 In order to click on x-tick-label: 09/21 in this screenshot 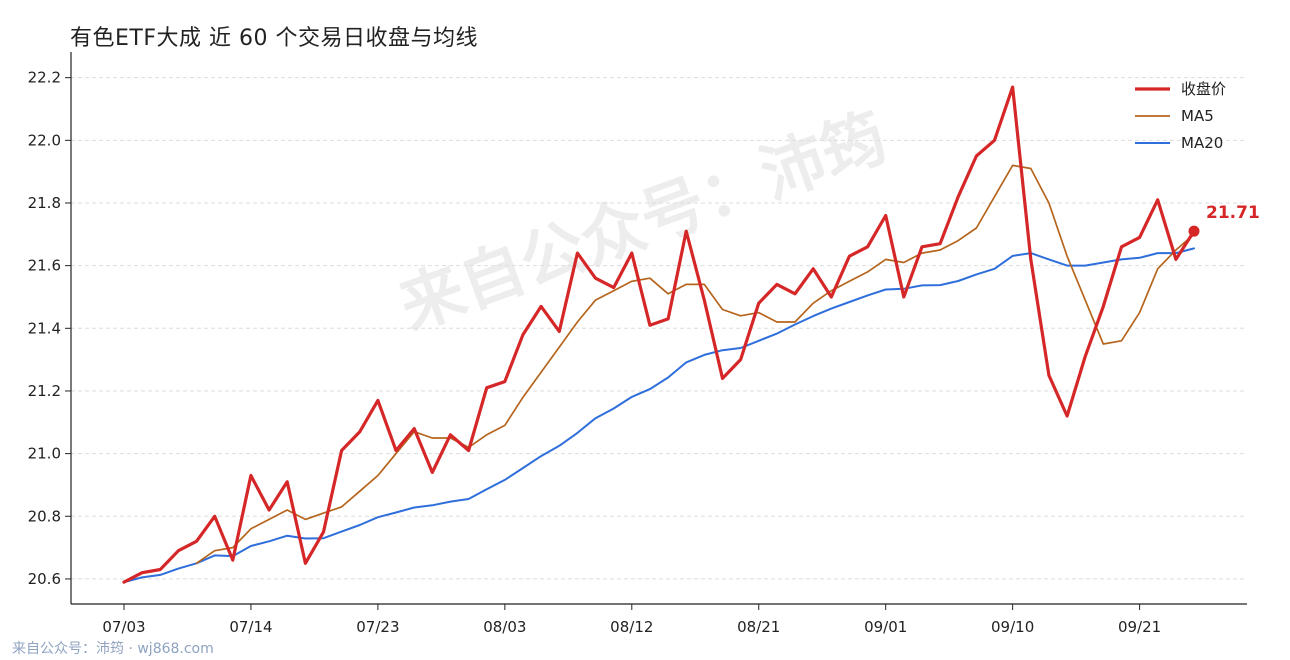, I will do `click(1139, 627)`.